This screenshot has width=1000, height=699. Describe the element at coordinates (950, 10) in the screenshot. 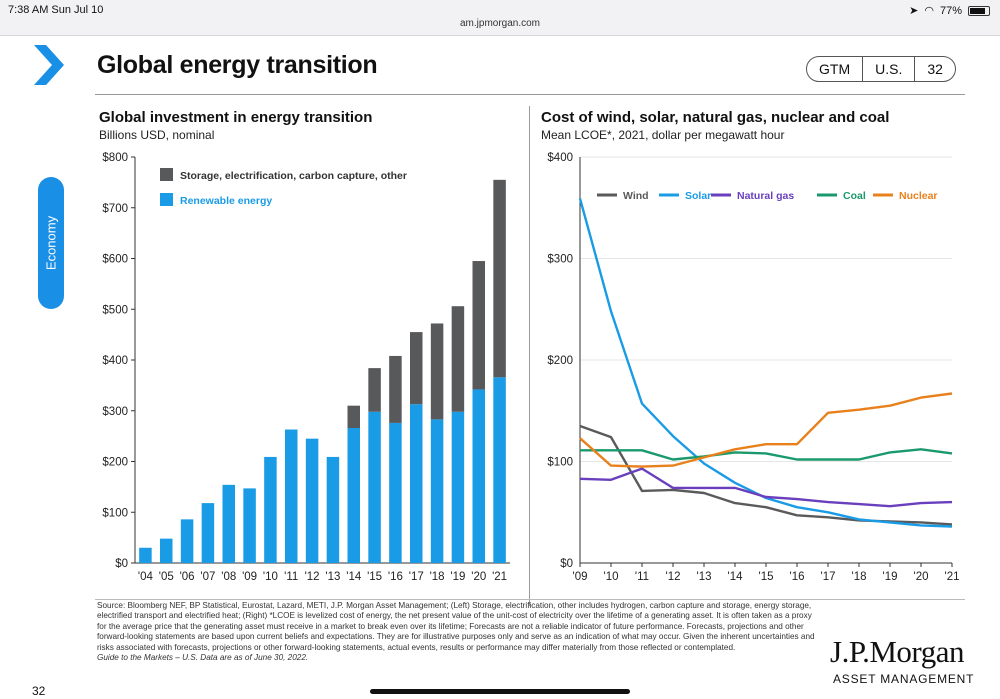

I see `battery-percent: 77%` at that location.